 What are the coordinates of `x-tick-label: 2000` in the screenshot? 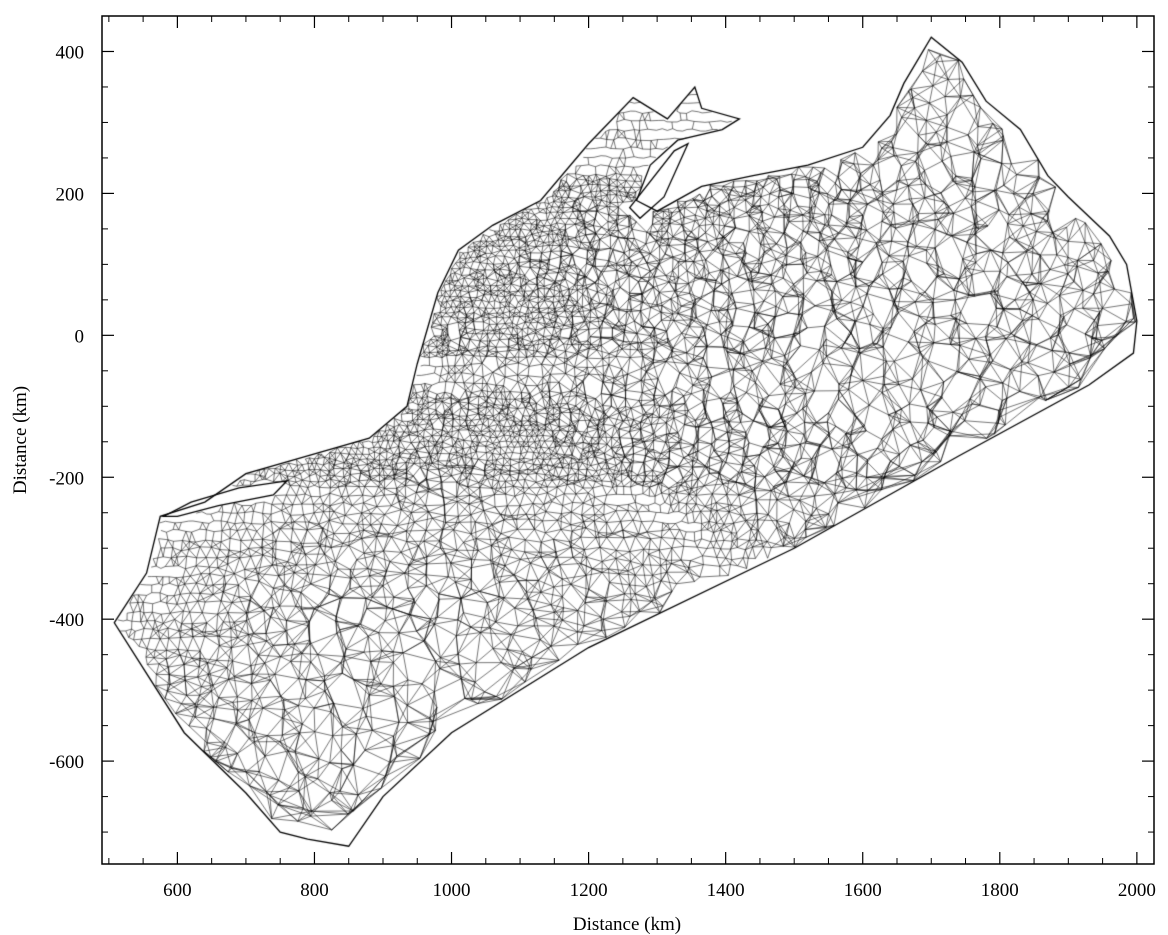 It's located at (1137, 890).